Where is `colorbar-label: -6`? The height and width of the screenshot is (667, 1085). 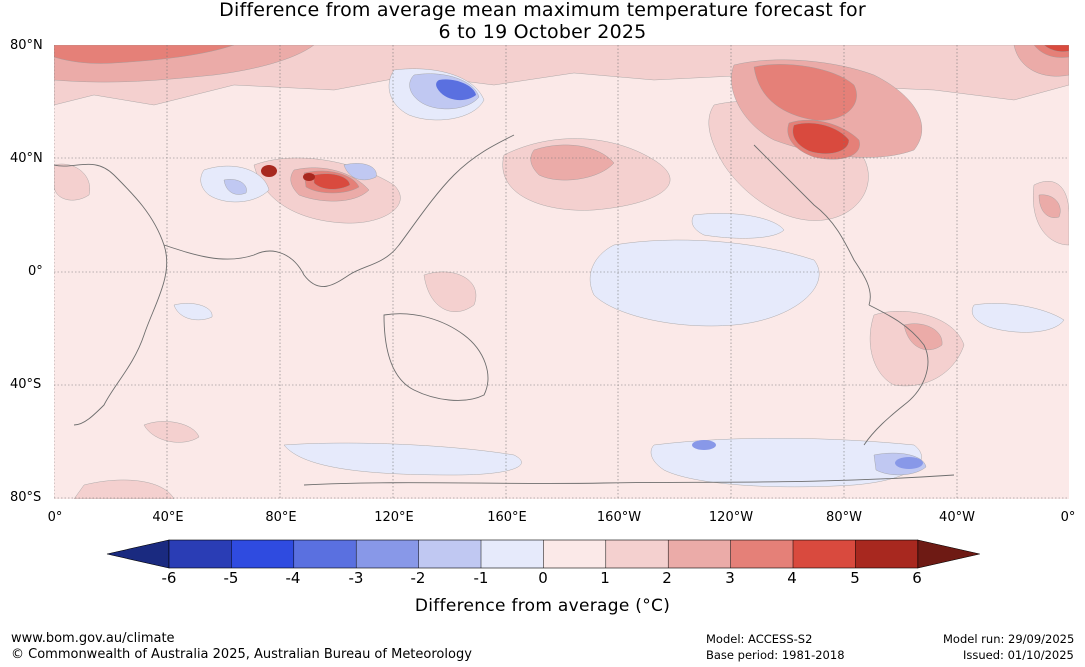 colorbar-label: -6 is located at coordinates (169, 578).